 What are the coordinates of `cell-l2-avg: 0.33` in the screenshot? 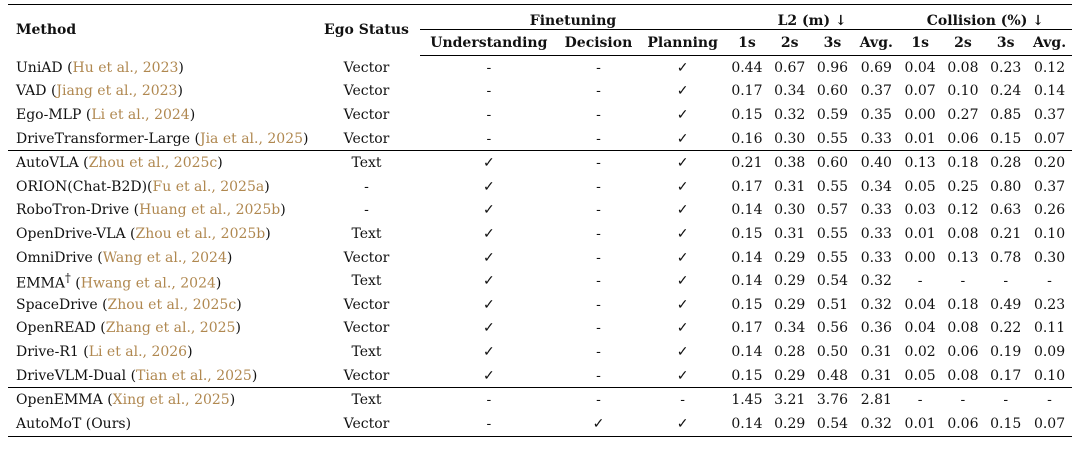 It's located at (876, 138).